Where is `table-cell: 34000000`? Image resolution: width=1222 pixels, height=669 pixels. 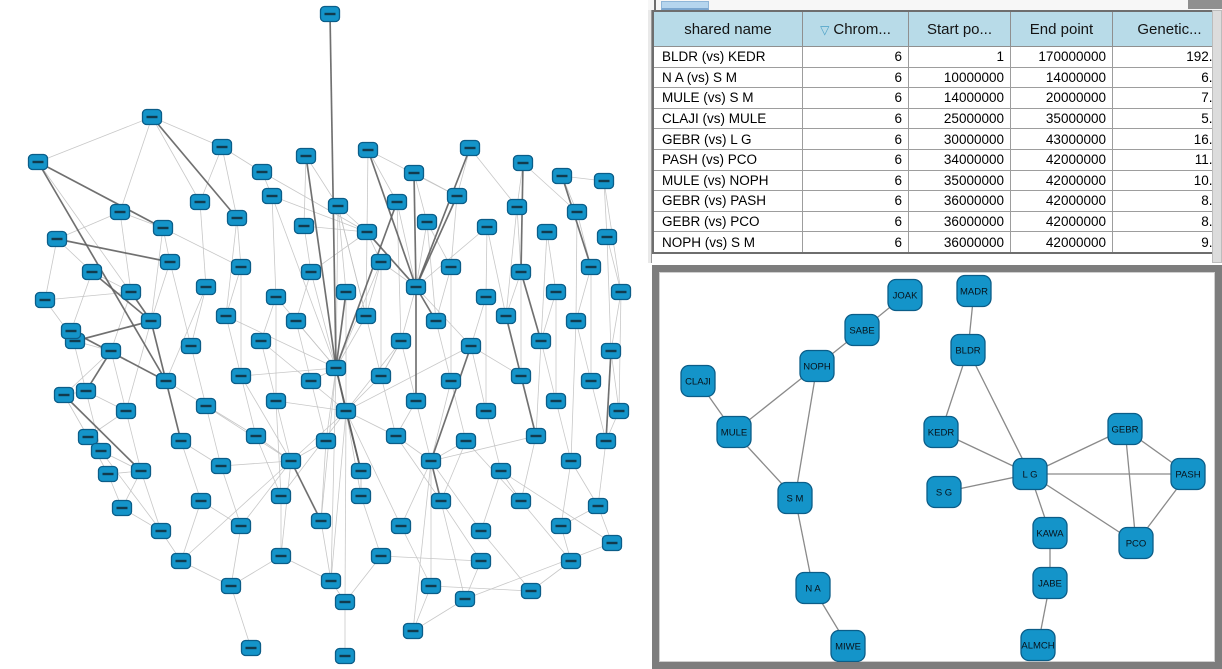 table-cell: 34000000 is located at coordinates (959, 159).